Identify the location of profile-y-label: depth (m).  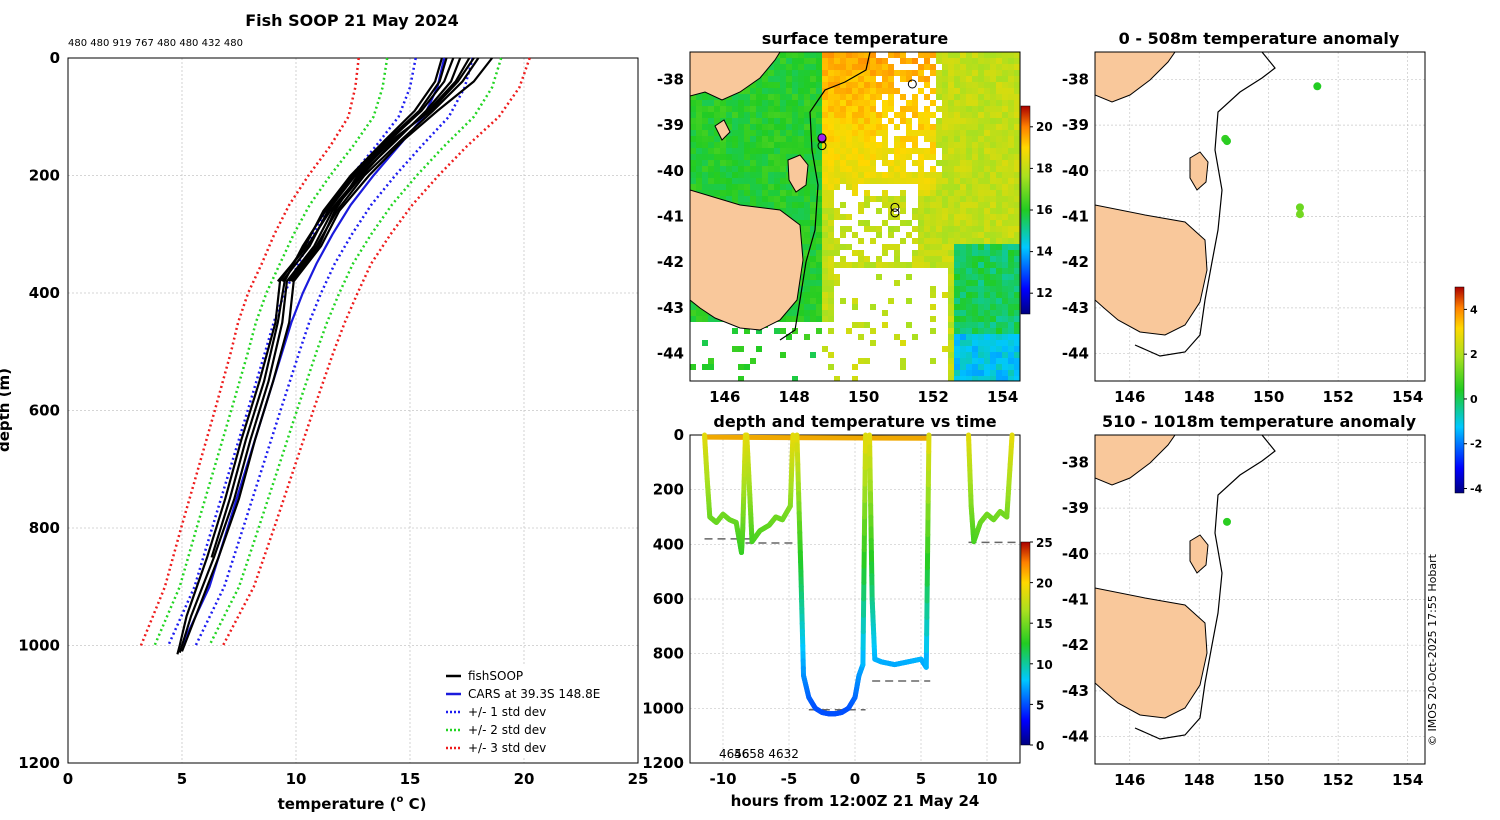
(6, 410).